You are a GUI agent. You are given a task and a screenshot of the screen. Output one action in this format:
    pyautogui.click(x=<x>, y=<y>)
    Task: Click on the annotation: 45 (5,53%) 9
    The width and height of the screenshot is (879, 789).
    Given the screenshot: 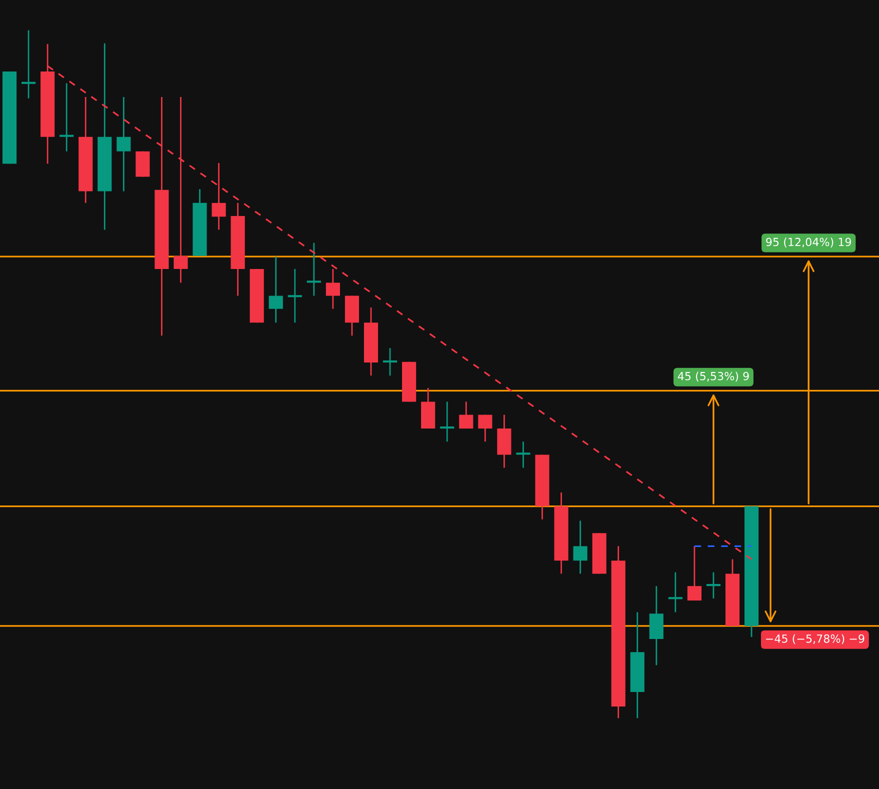 What is the action you would take?
    pyautogui.click(x=713, y=377)
    